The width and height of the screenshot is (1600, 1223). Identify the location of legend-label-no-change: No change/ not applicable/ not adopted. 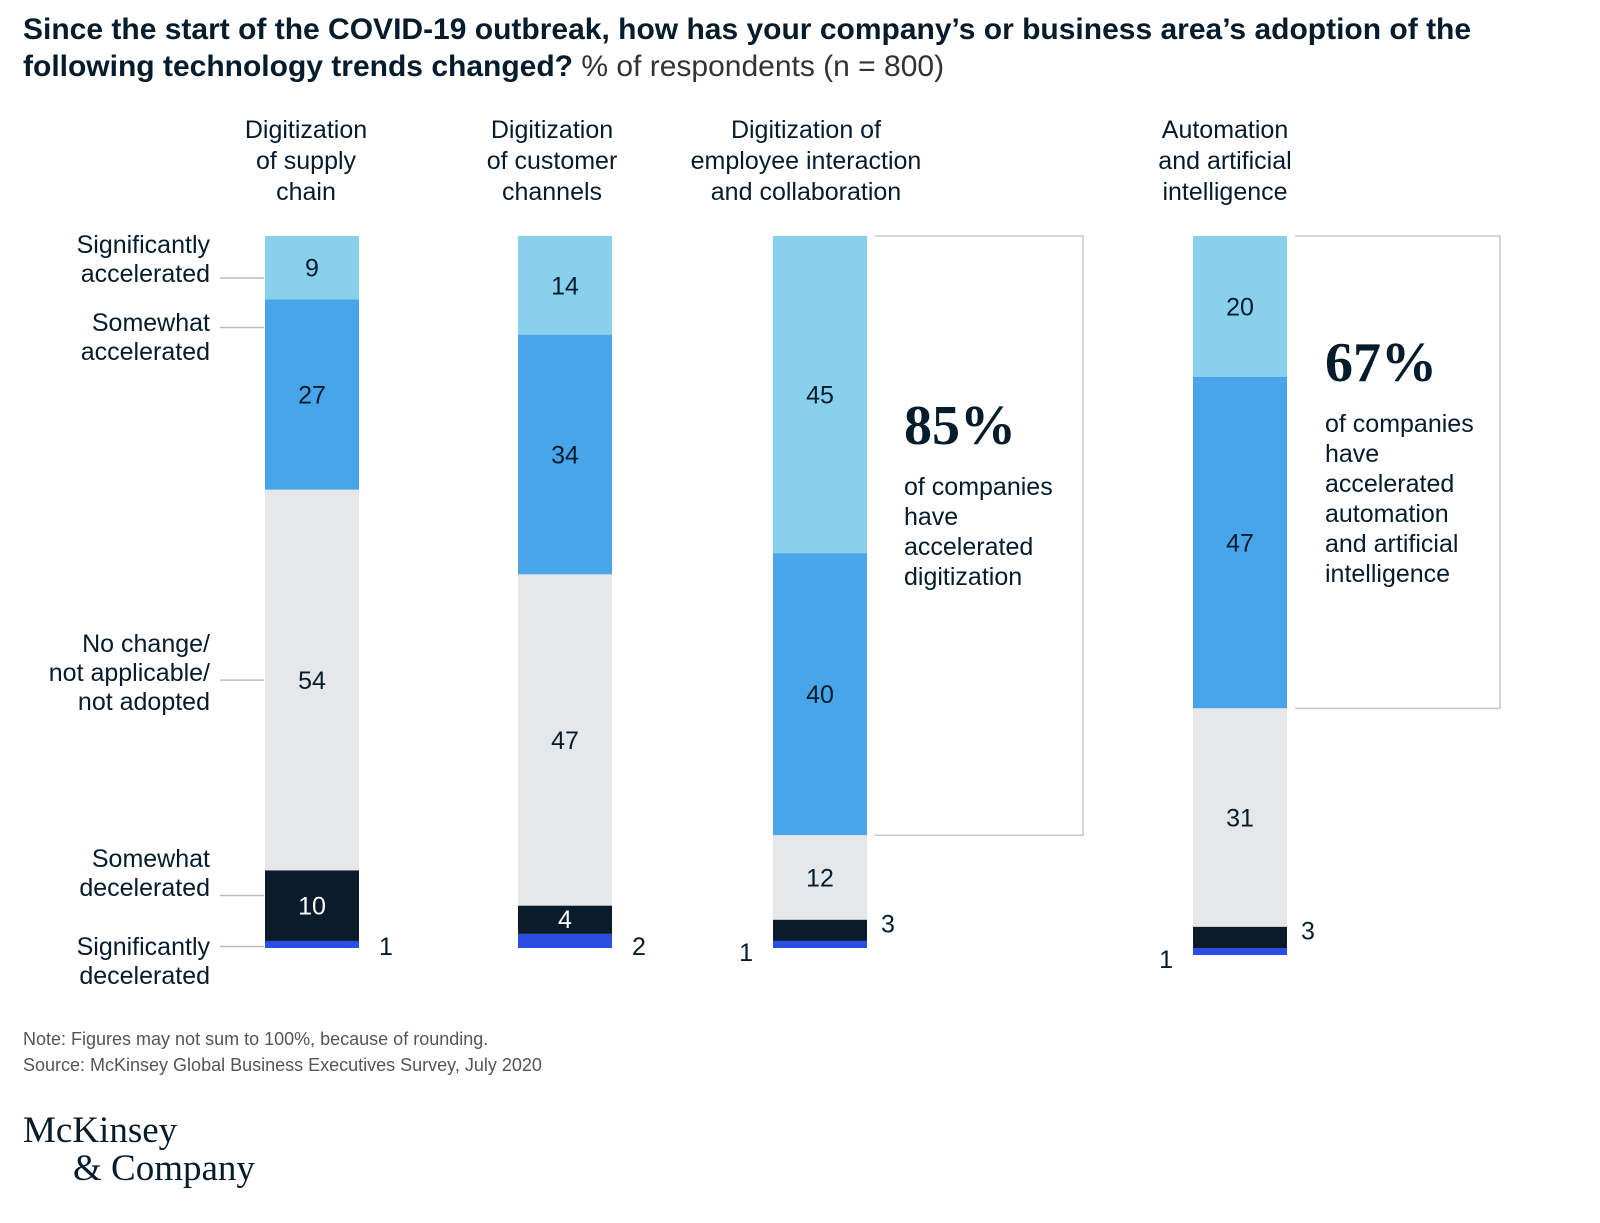
(129, 673).